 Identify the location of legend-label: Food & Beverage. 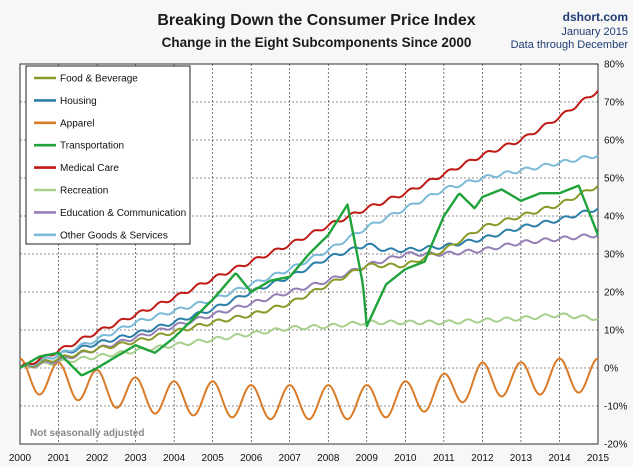
(99, 79).